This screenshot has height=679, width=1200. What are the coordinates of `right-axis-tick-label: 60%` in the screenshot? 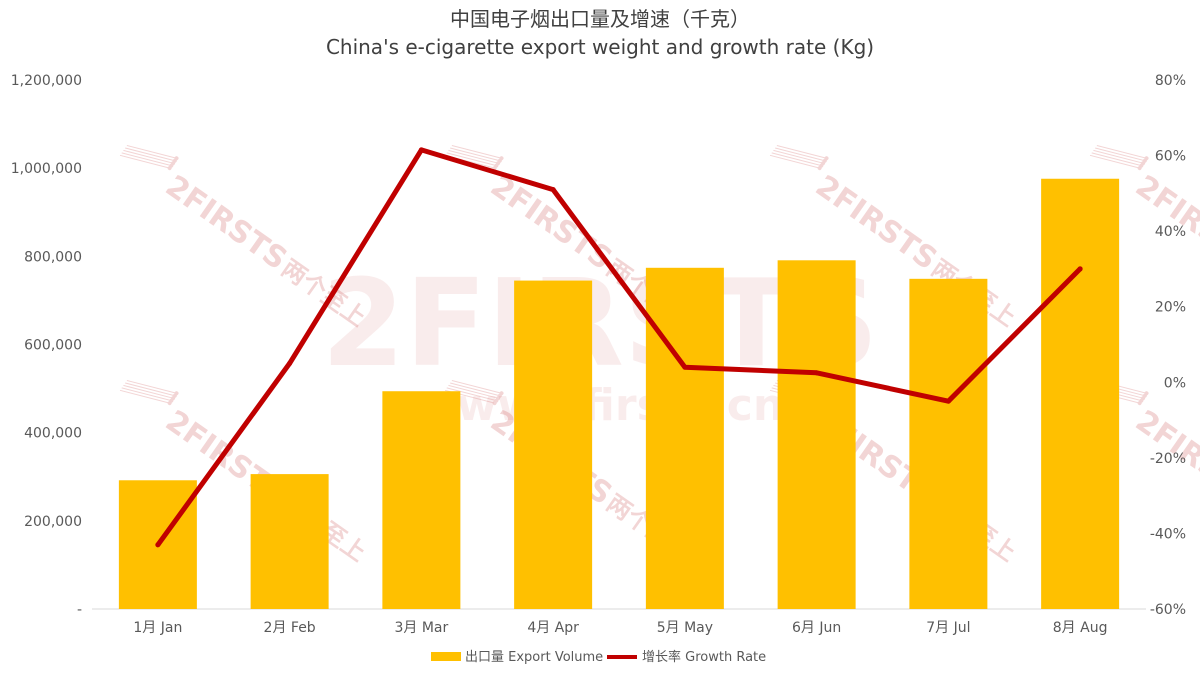 It's located at (1170, 157).